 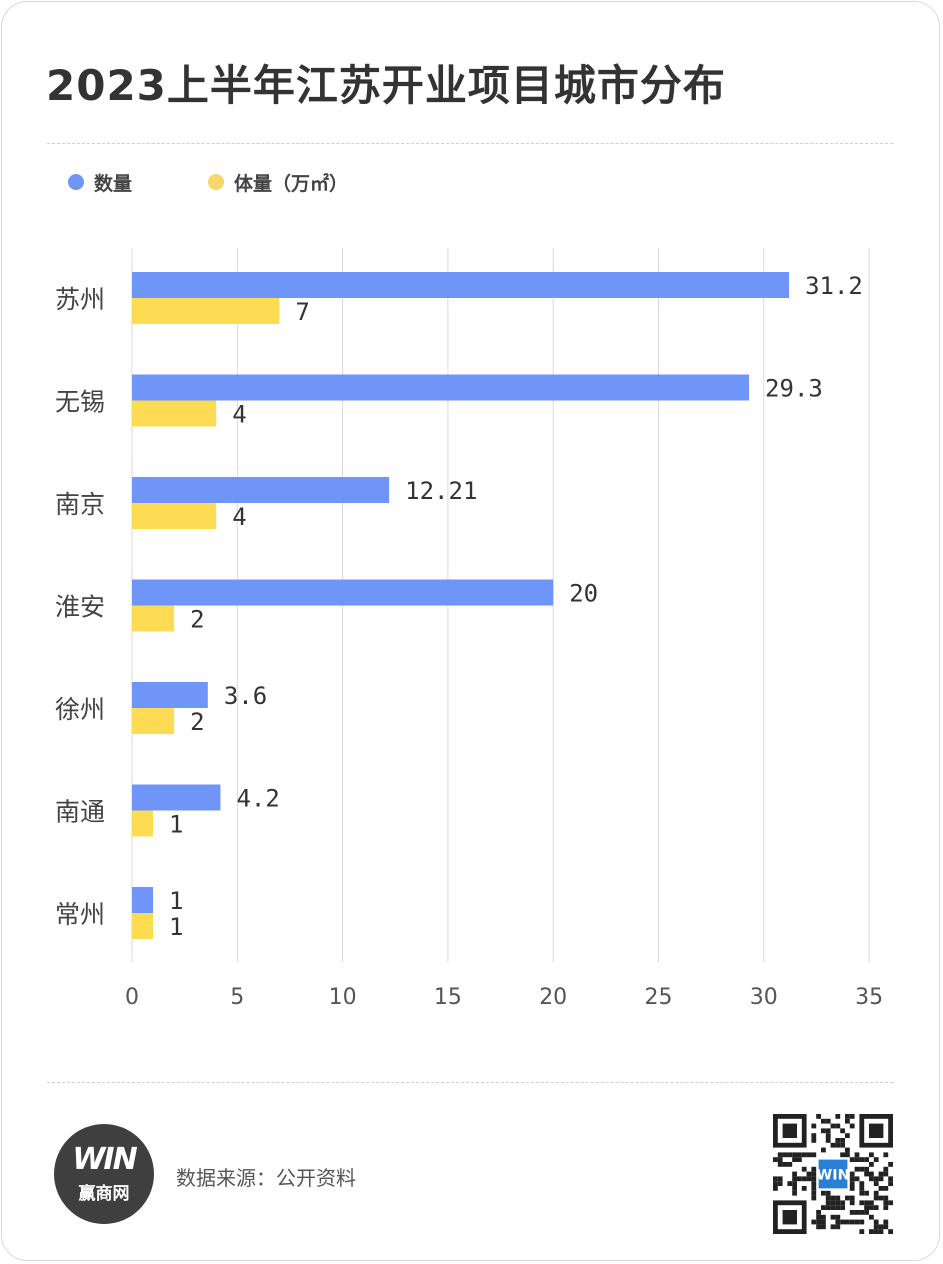 I want to click on x-tick-label: 5, so click(x=237, y=997).